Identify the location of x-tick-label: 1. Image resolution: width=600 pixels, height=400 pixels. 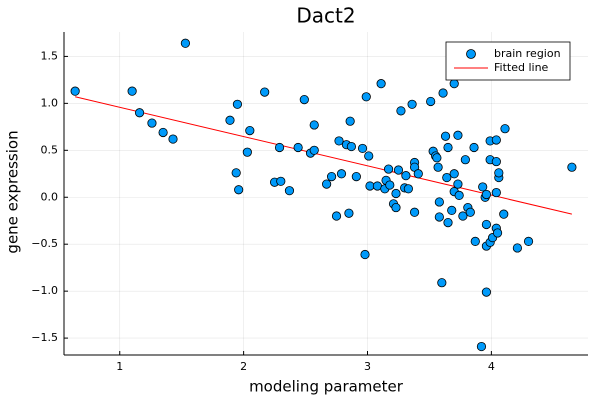
(119, 366).